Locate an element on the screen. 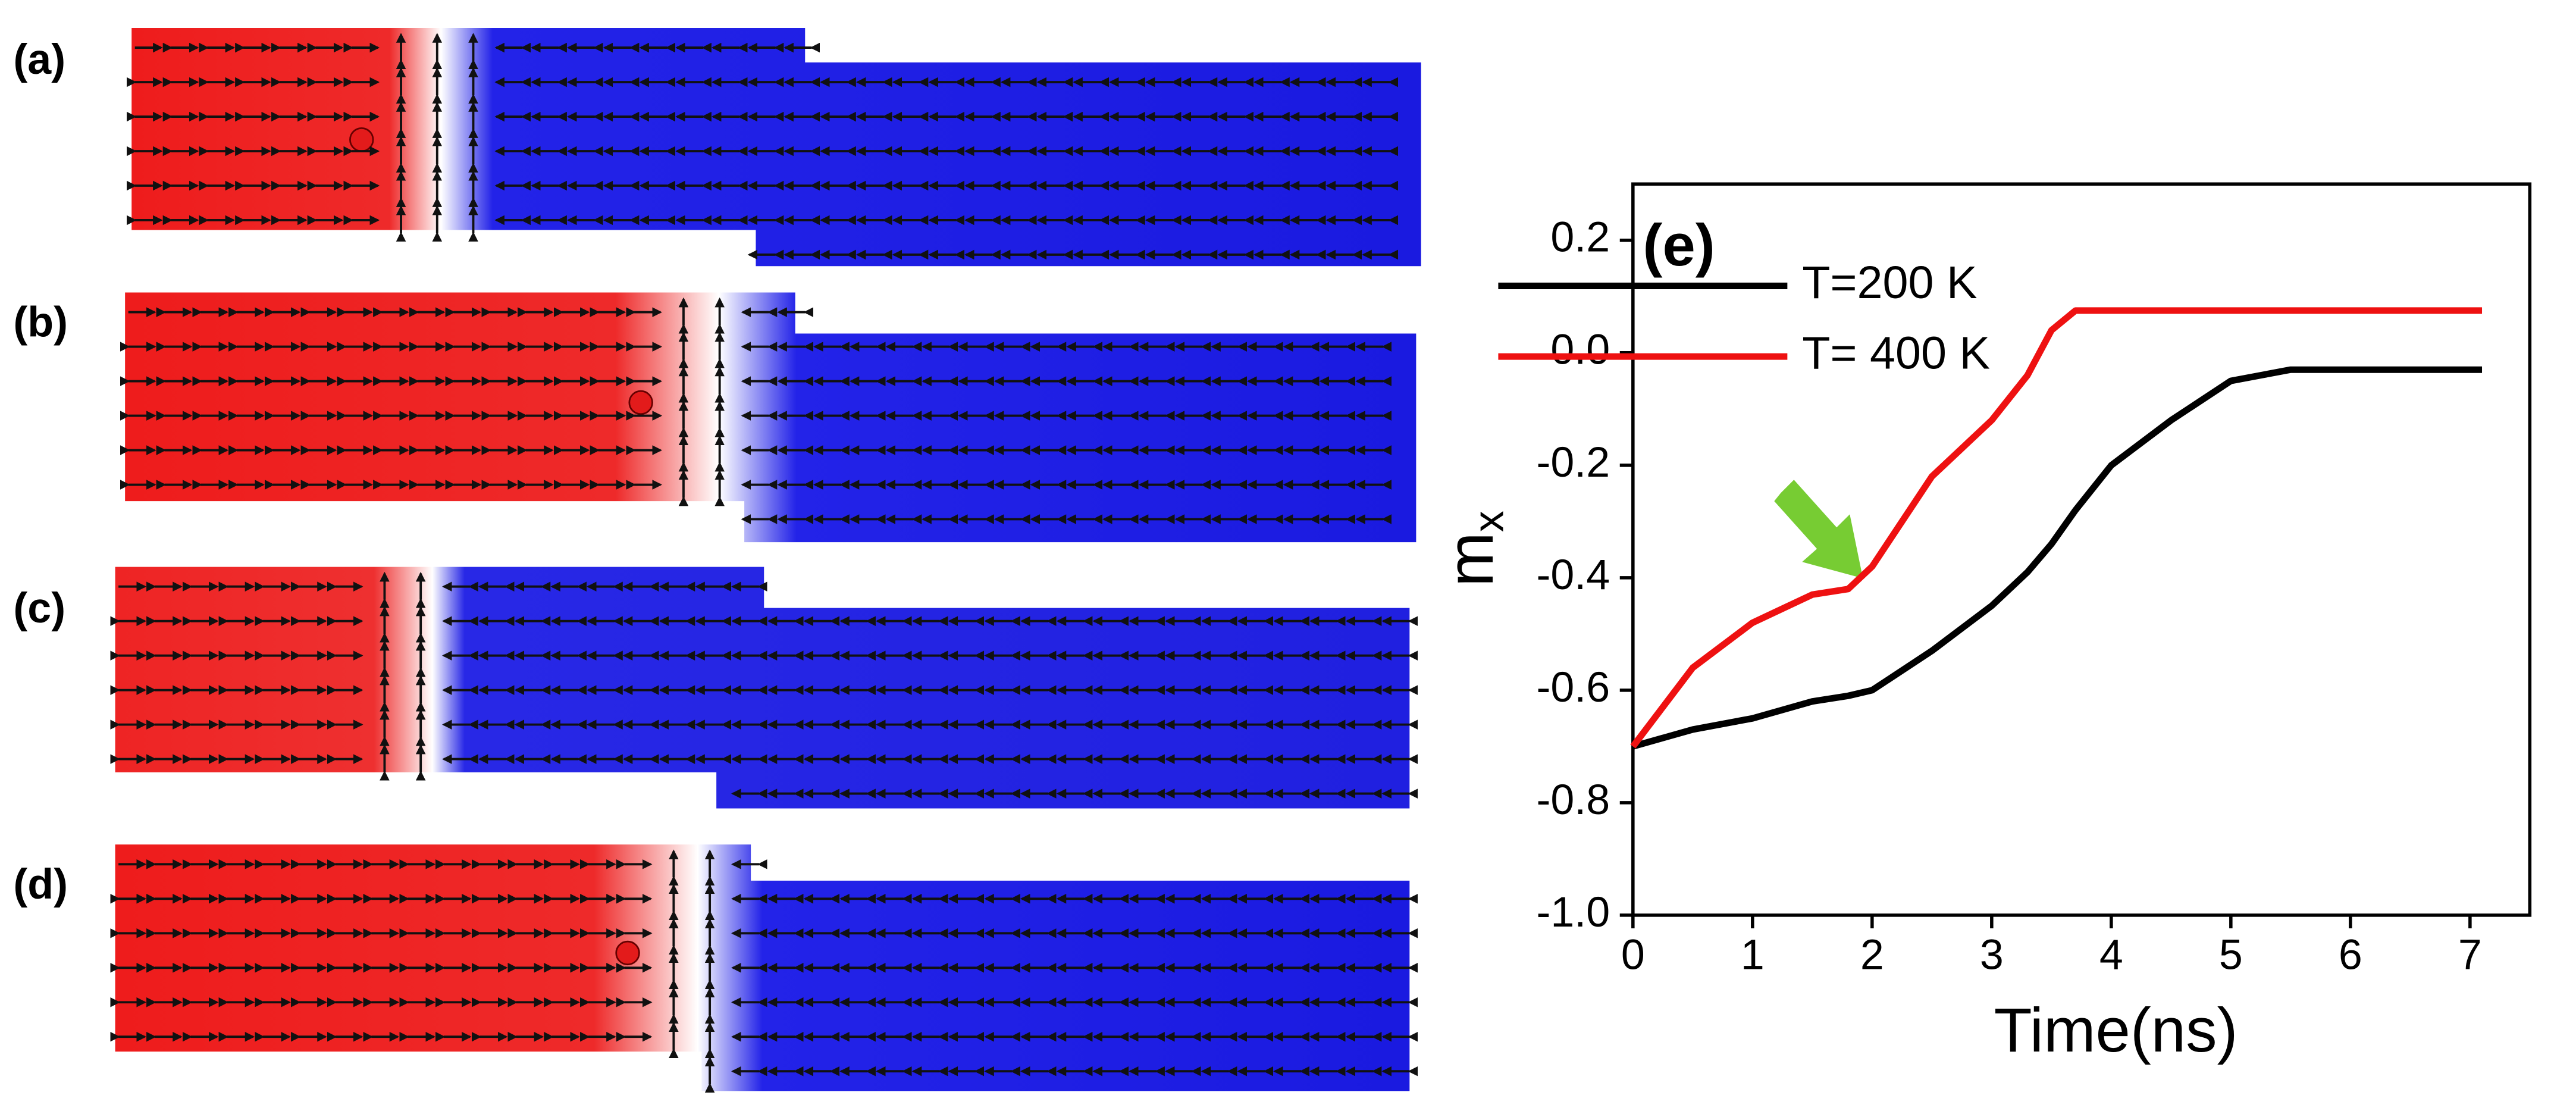 The image size is (2576, 1114). panel-label: (a) is located at coordinates (39, 60).